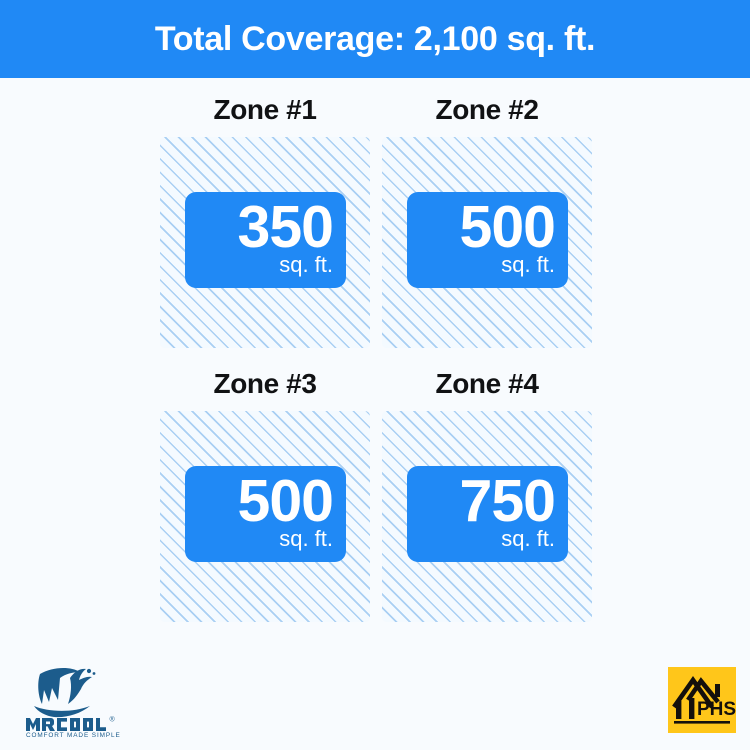 Image resolution: width=750 pixels, height=750 pixels. I want to click on zone-coverage-unit-1: sq. ft., so click(306, 264).